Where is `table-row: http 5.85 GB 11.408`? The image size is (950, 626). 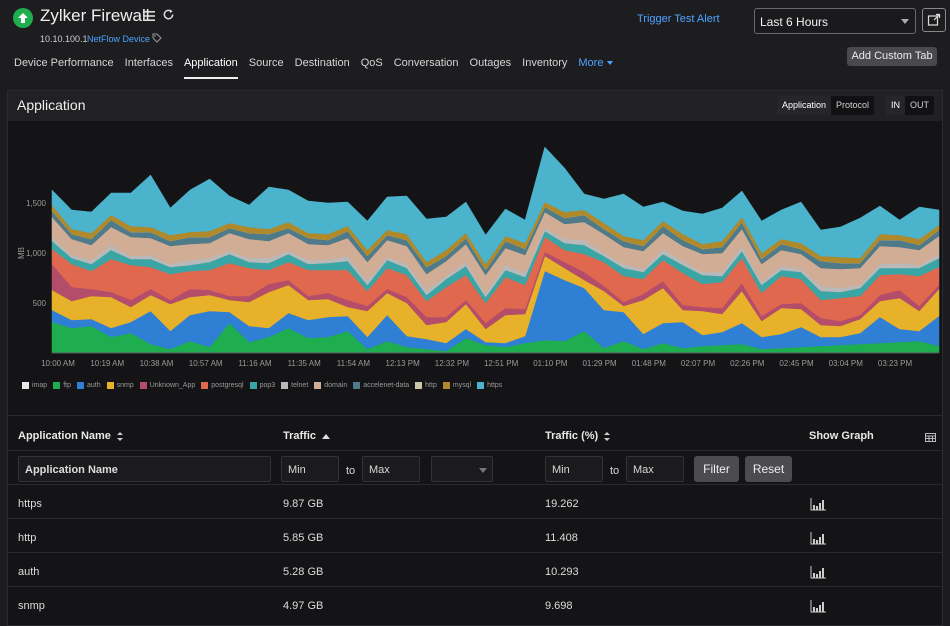
table-row: http 5.85 GB 11.408 is located at coordinates (475, 535).